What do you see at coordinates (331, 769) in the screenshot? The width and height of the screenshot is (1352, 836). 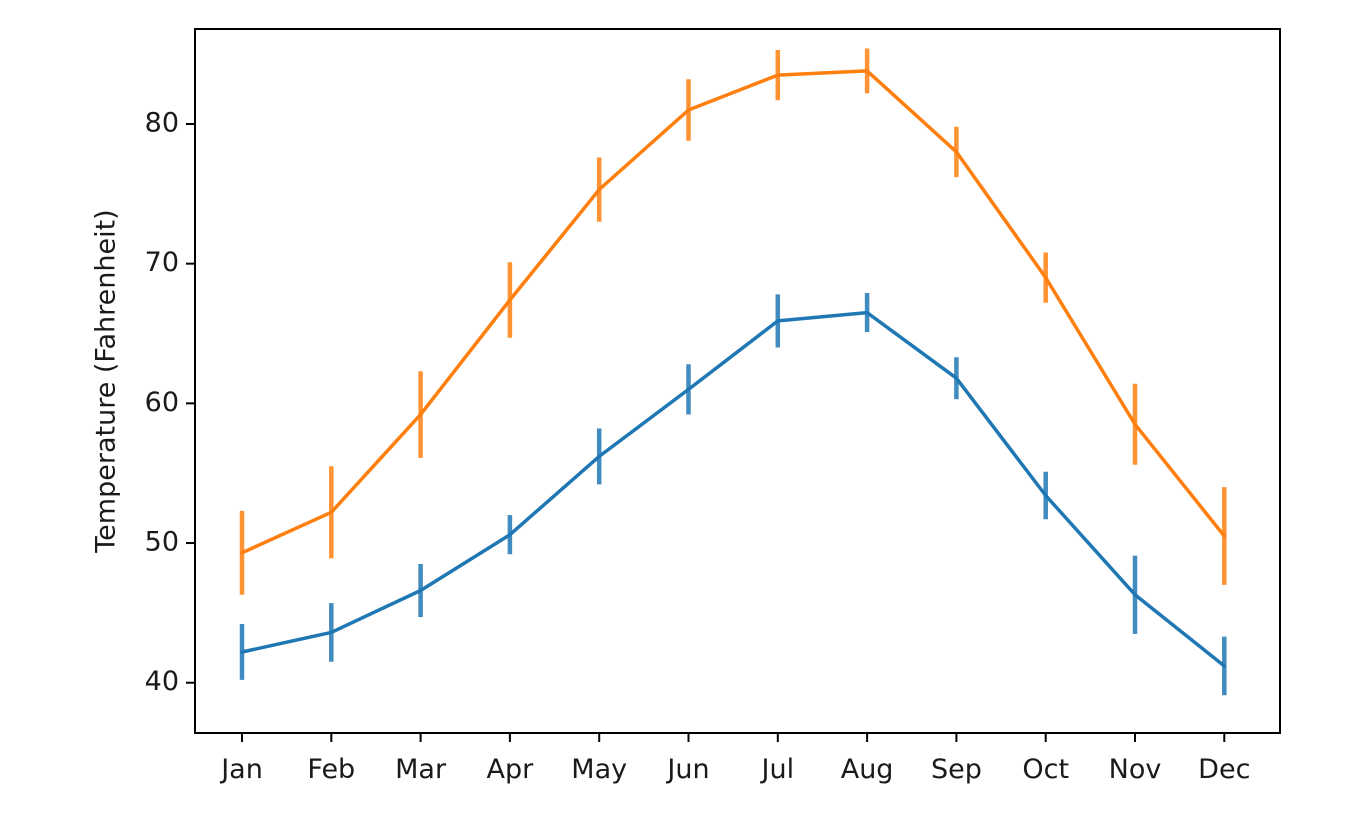 I see `x-tick-label: Feb` at bounding box center [331, 769].